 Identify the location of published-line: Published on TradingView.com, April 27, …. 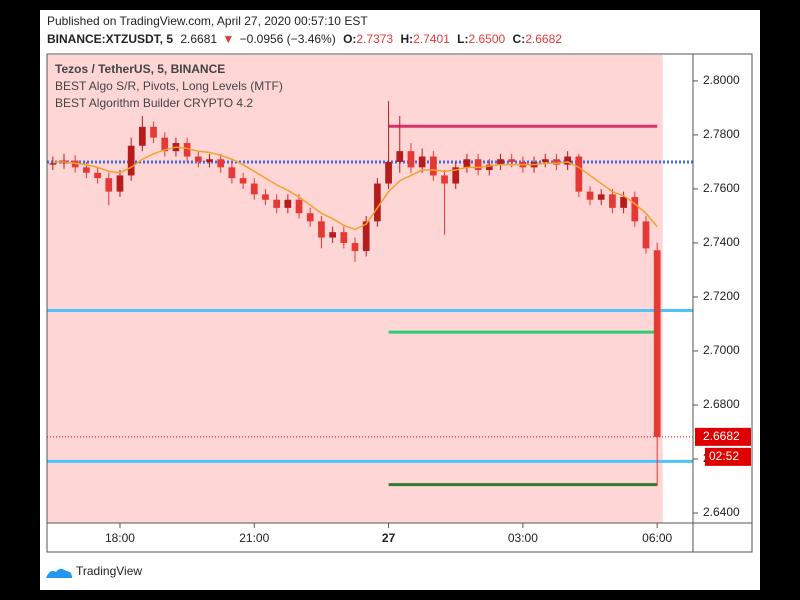
(207, 21).